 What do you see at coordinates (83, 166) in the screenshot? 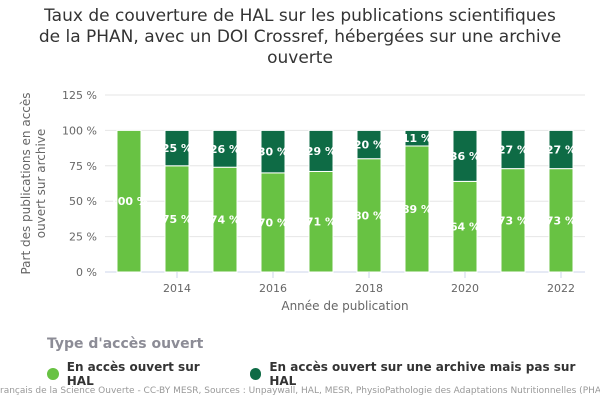
I see `y-tick-label: 75 %` at bounding box center [83, 166].